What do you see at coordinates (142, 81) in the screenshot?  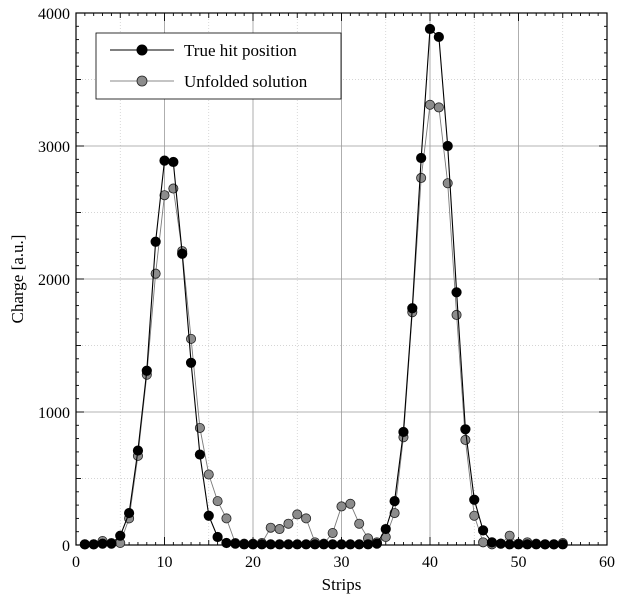 I see `legend-marker-unfolded` at bounding box center [142, 81].